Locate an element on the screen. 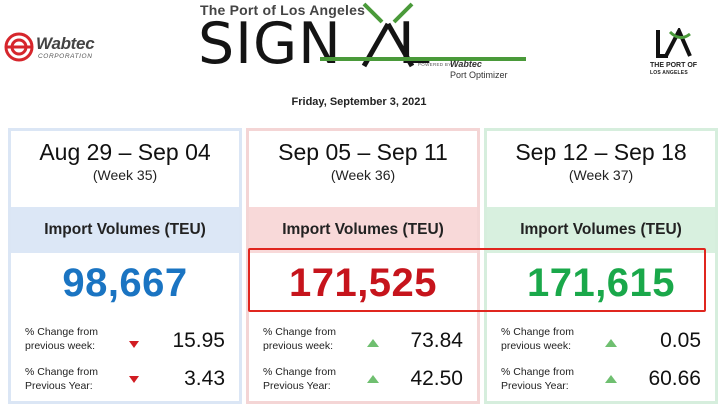 The width and height of the screenshot is (718, 414). week-date-range: Sep 12 – Sep 18 is located at coordinates (601, 152).